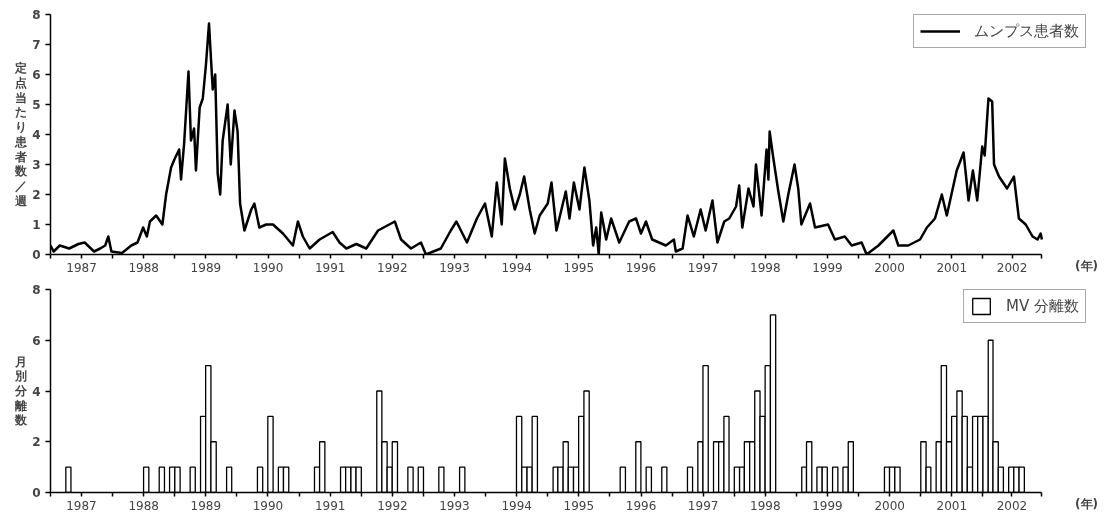 Image resolution: width=1120 pixels, height=513 pixels. I want to click on text: 定点当たり患者数／週, so click(21, 134).